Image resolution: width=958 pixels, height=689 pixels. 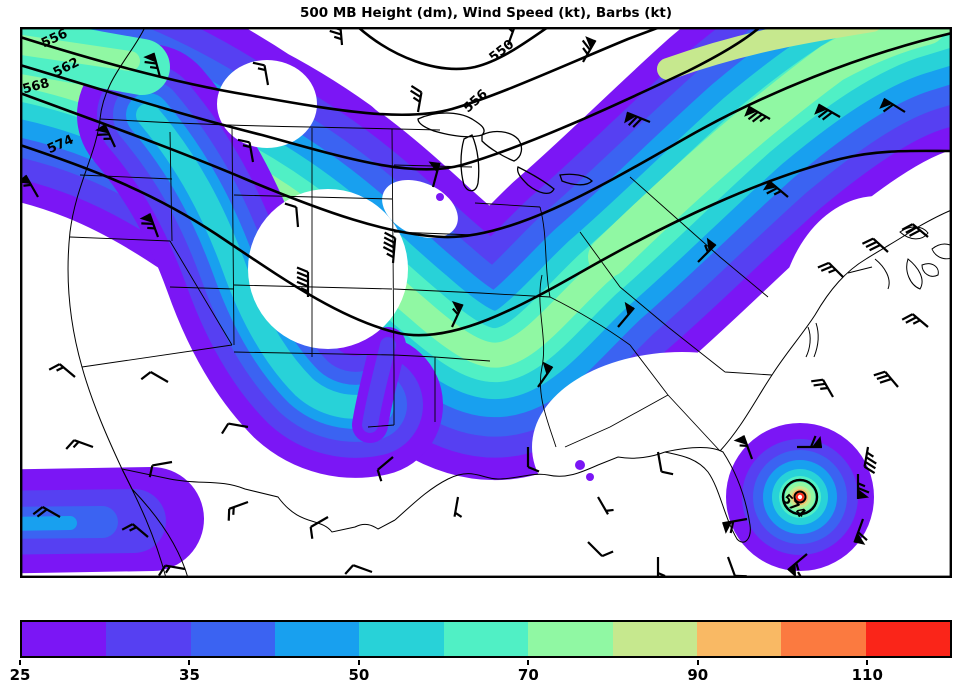 What do you see at coordinates (189, 675) in the screenshot?
I see `colorbar-tick-label: 35` at bounding box center [189, 675].